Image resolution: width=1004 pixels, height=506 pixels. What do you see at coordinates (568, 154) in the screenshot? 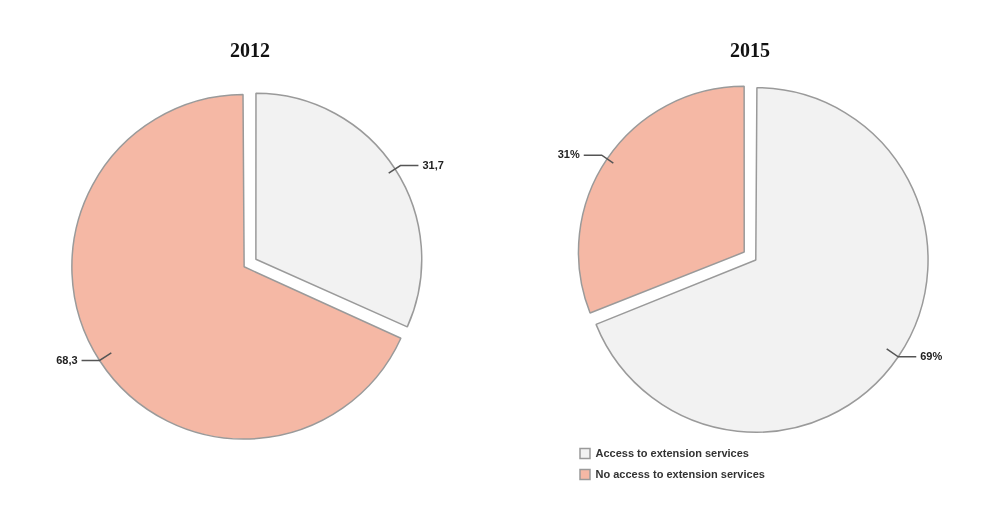
I see `data-label: 31%` at bounding box center [568, 154].